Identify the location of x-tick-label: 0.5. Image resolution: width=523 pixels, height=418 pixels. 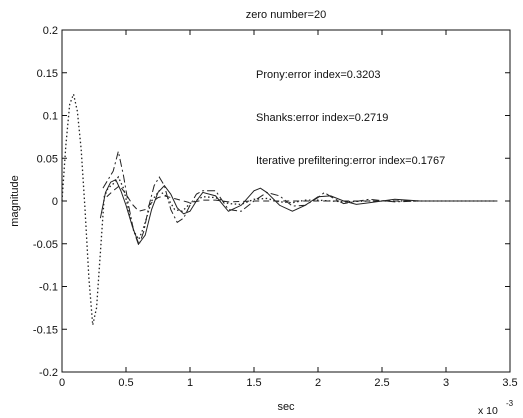
(125, 383).